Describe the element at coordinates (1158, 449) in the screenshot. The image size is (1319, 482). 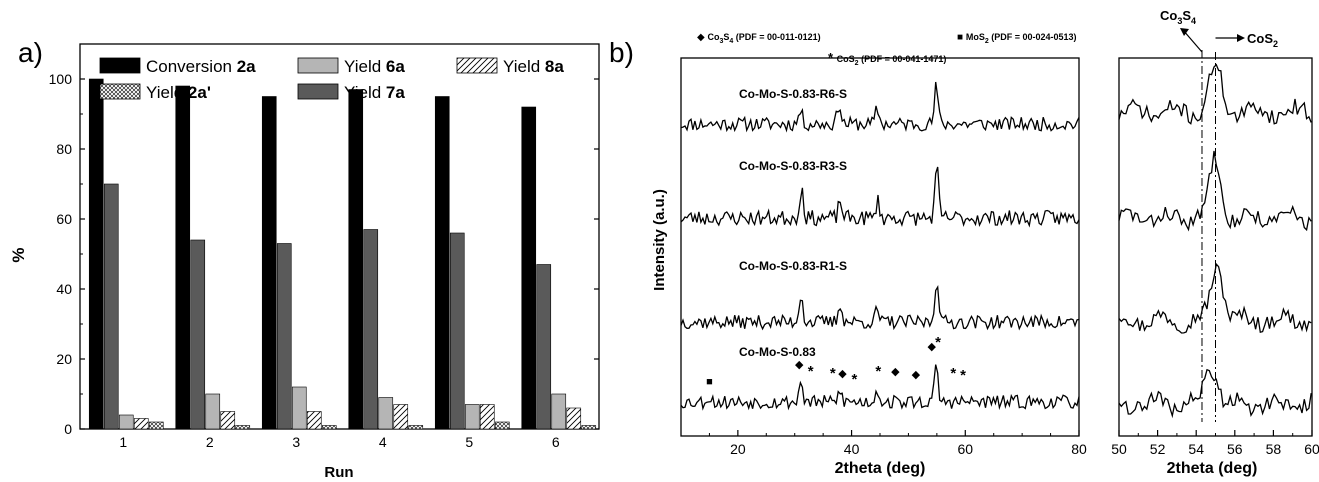
I see `x-tick-label: 52` at that location.